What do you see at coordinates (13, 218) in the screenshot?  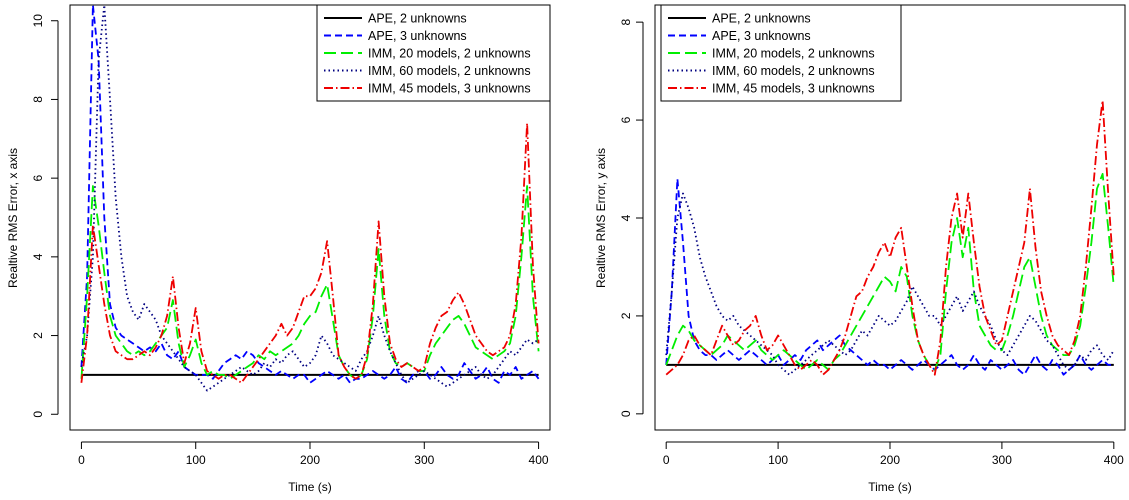 I see `y-axis-label: Realtive RMS Error, x axis` at bounding box center [13, 218].